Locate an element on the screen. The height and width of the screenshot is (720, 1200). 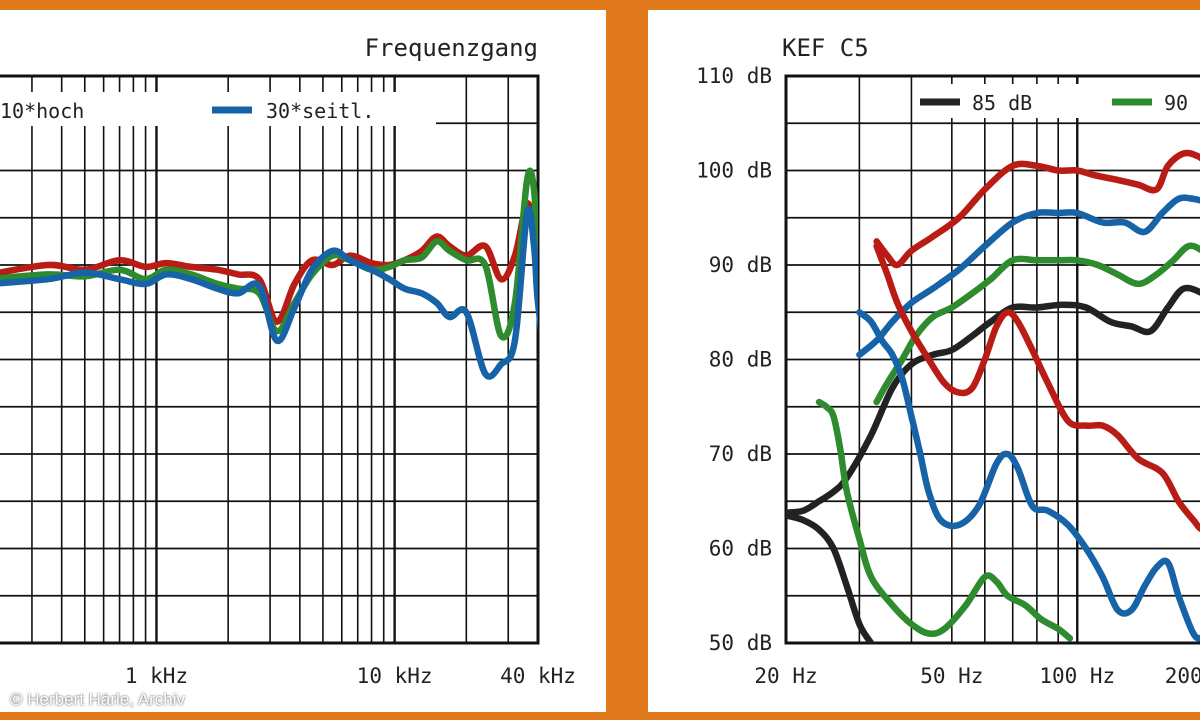
legend-label: 30*seitl. is located at coordinates (320, 111).